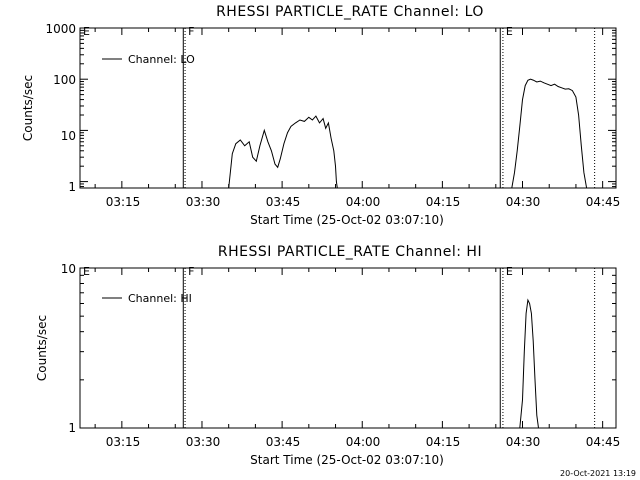 The image size is (640, 480). I want to click on chart-lo-x-tick-label: 04:45, so click(603, 202).